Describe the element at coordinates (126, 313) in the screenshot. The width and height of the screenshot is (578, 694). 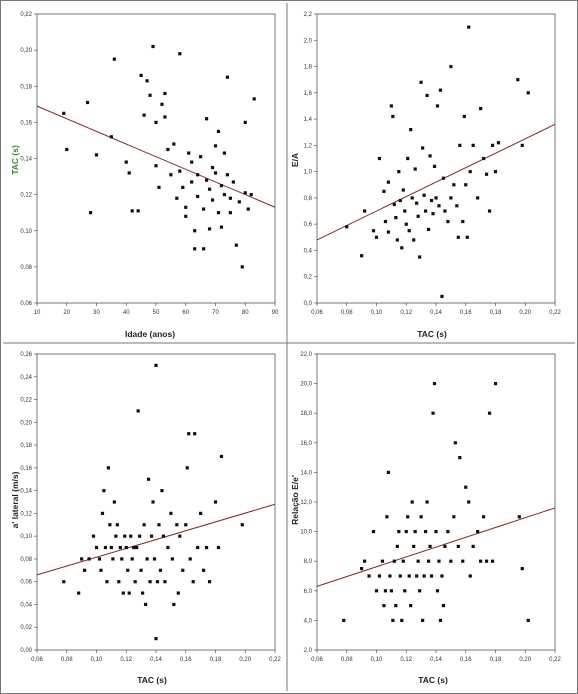
I see `x-tick-label: 40` at that location.